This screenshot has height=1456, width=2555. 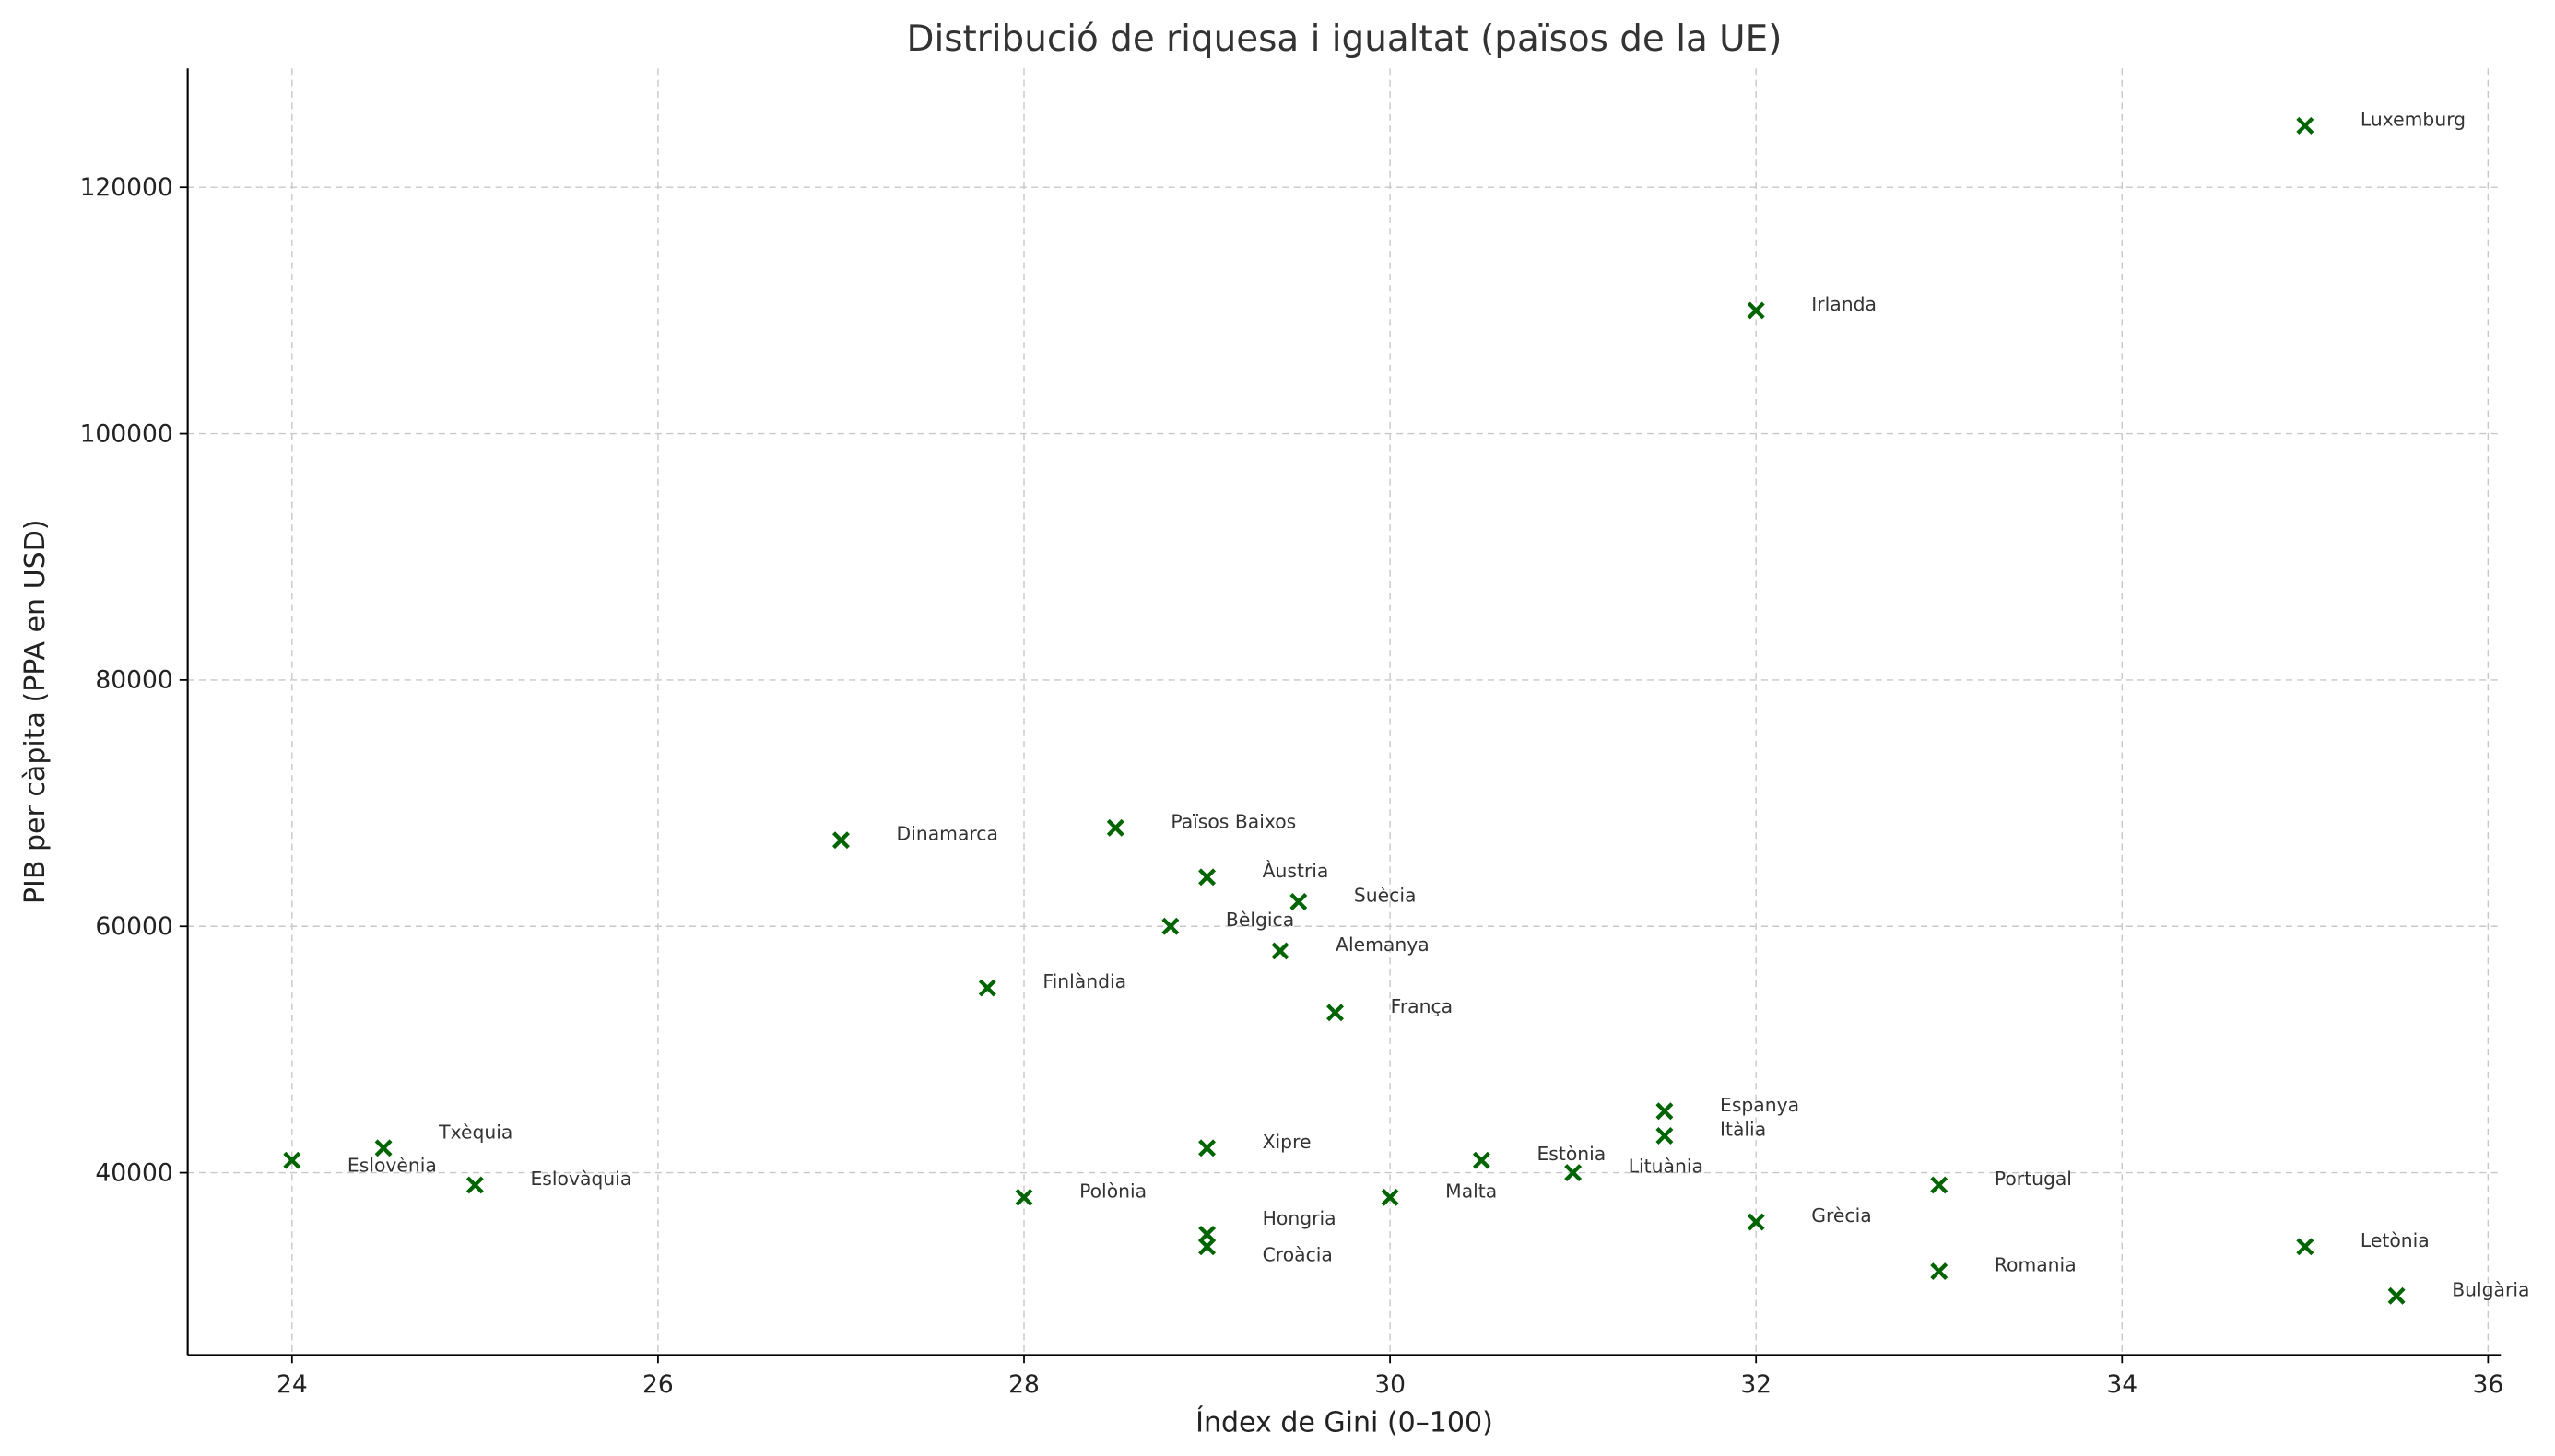 What do you see at coordinates (1756, 1384) in the screenshot?
I see `x-tick-label: 32` at bounding box center [1756, 1384].